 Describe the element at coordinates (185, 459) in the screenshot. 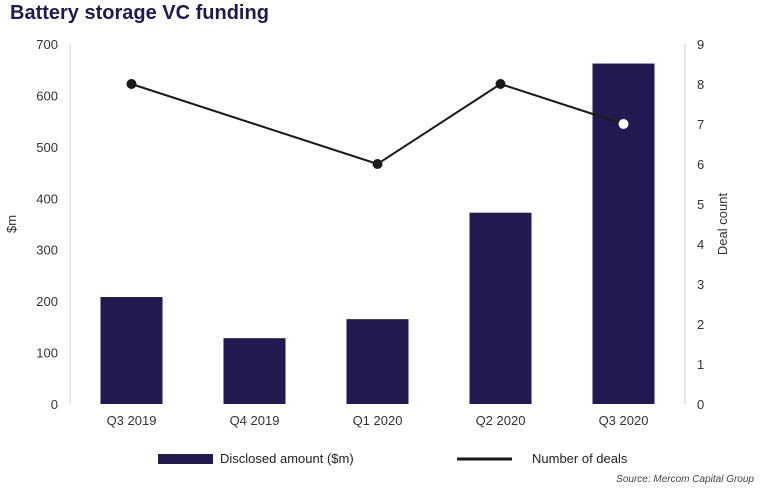

I see `legend-bar-swatch` at that location.